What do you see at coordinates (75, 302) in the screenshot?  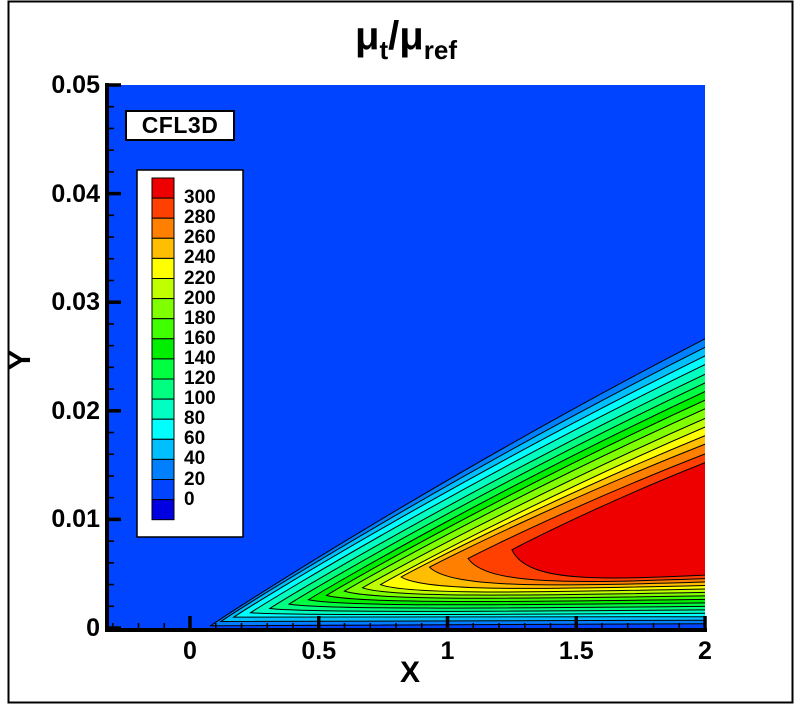 I see `y-tick-label: 0.03` at bounding box center [75, 302].